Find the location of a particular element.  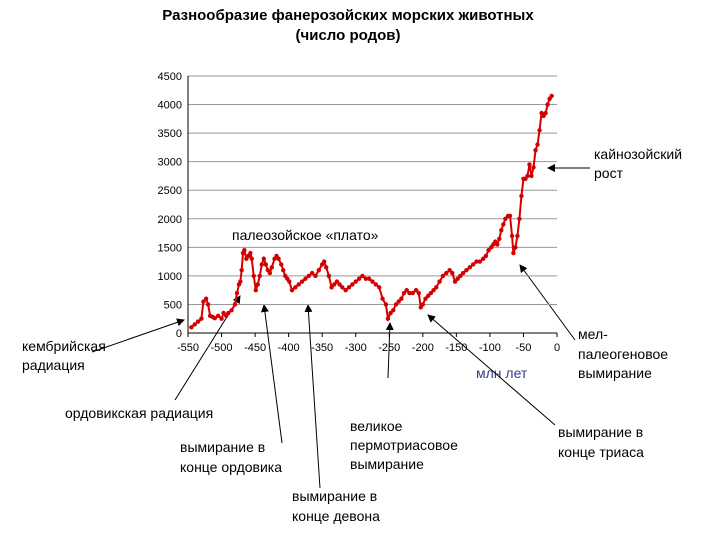

annotation: конце девона is located at coordinates (336, 516).